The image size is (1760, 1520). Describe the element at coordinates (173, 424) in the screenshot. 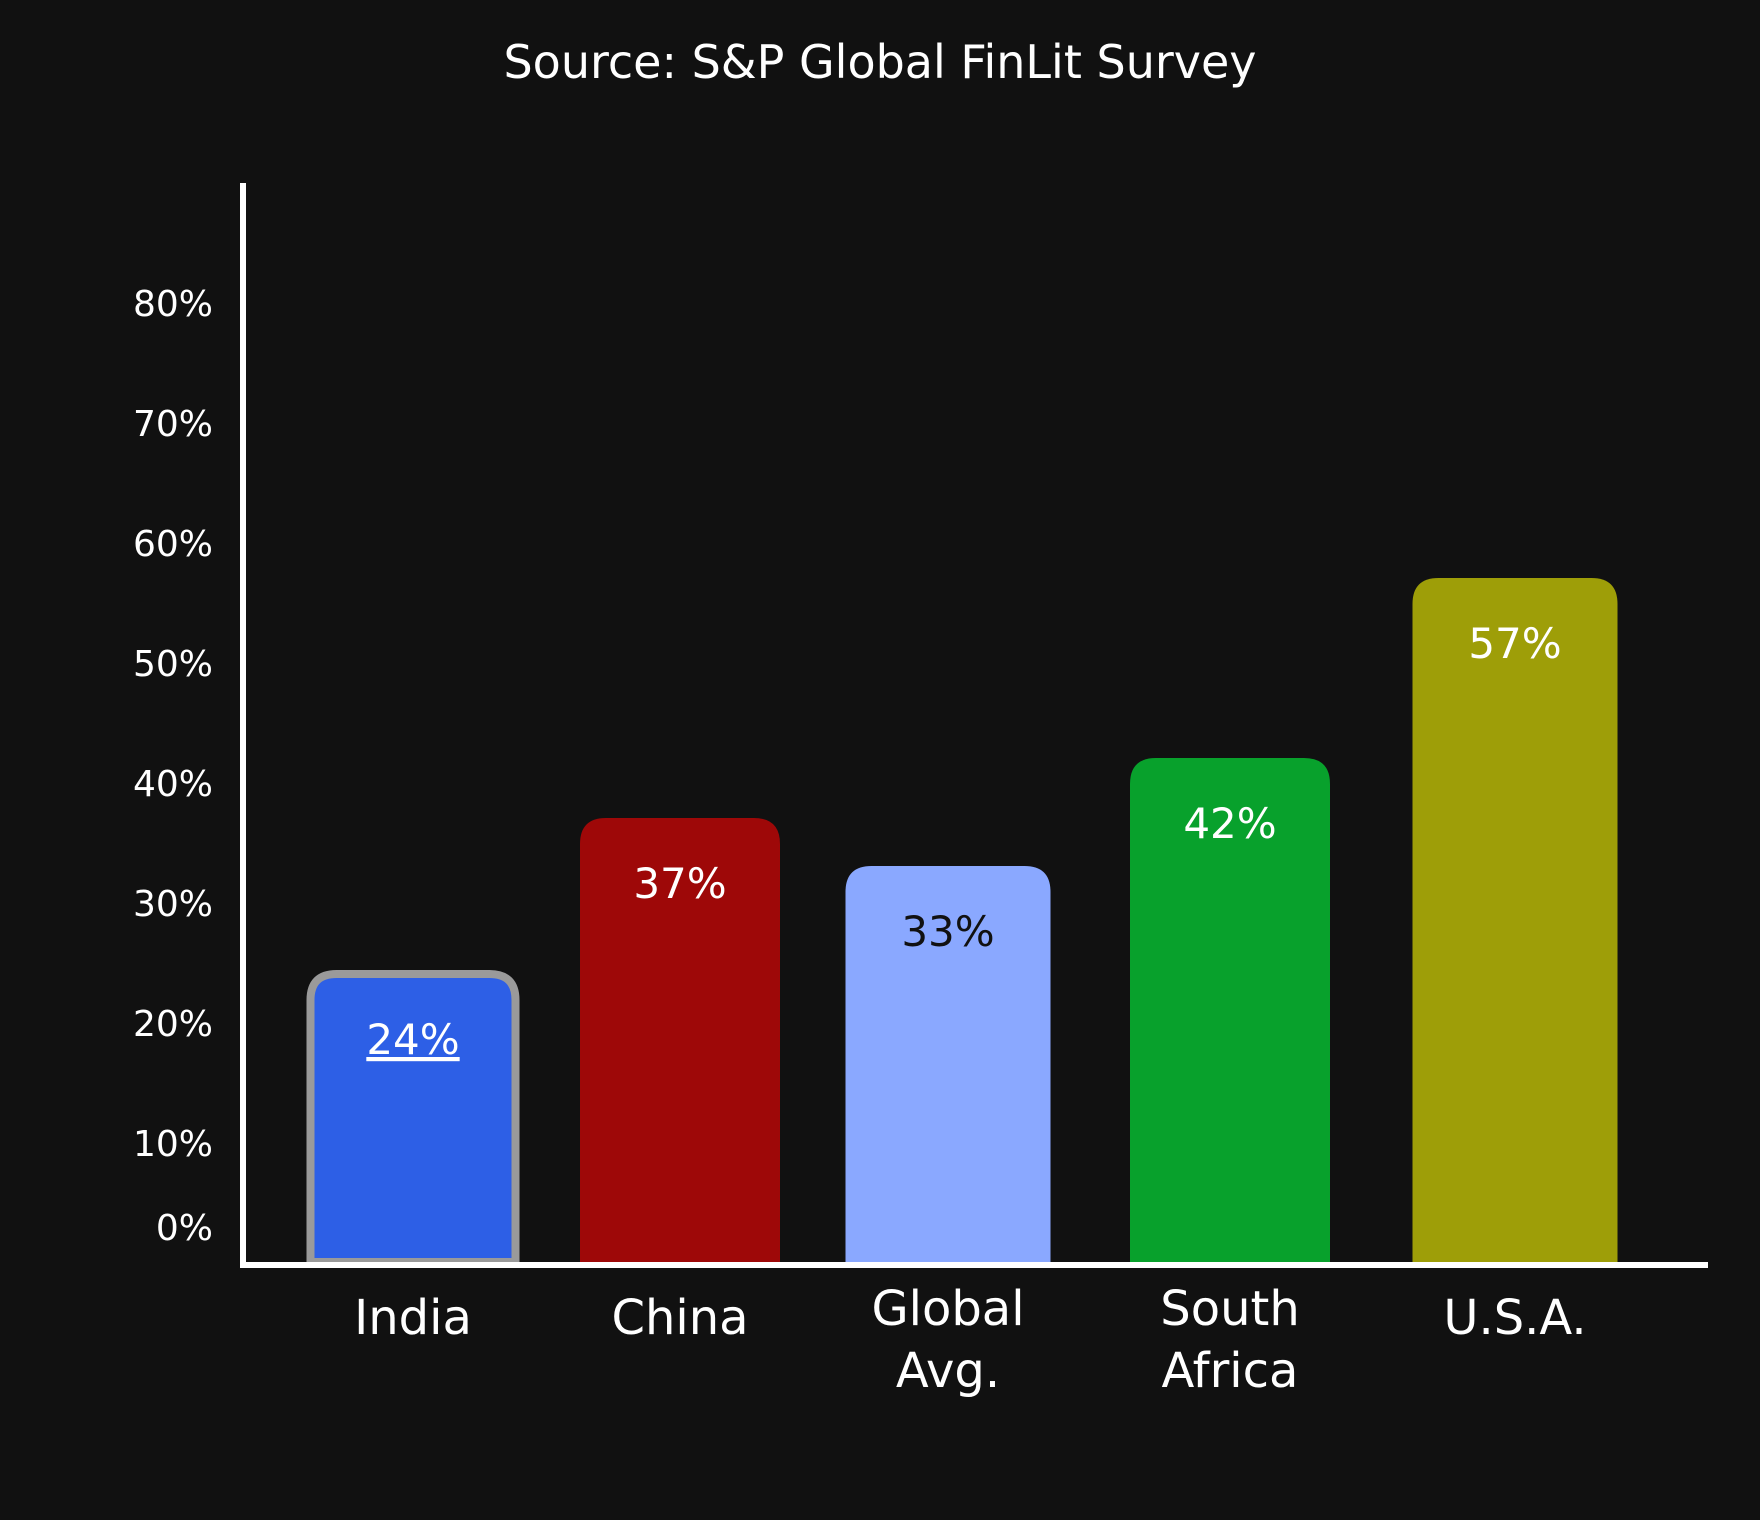

I see `y-tick-label: 70%` at that location.